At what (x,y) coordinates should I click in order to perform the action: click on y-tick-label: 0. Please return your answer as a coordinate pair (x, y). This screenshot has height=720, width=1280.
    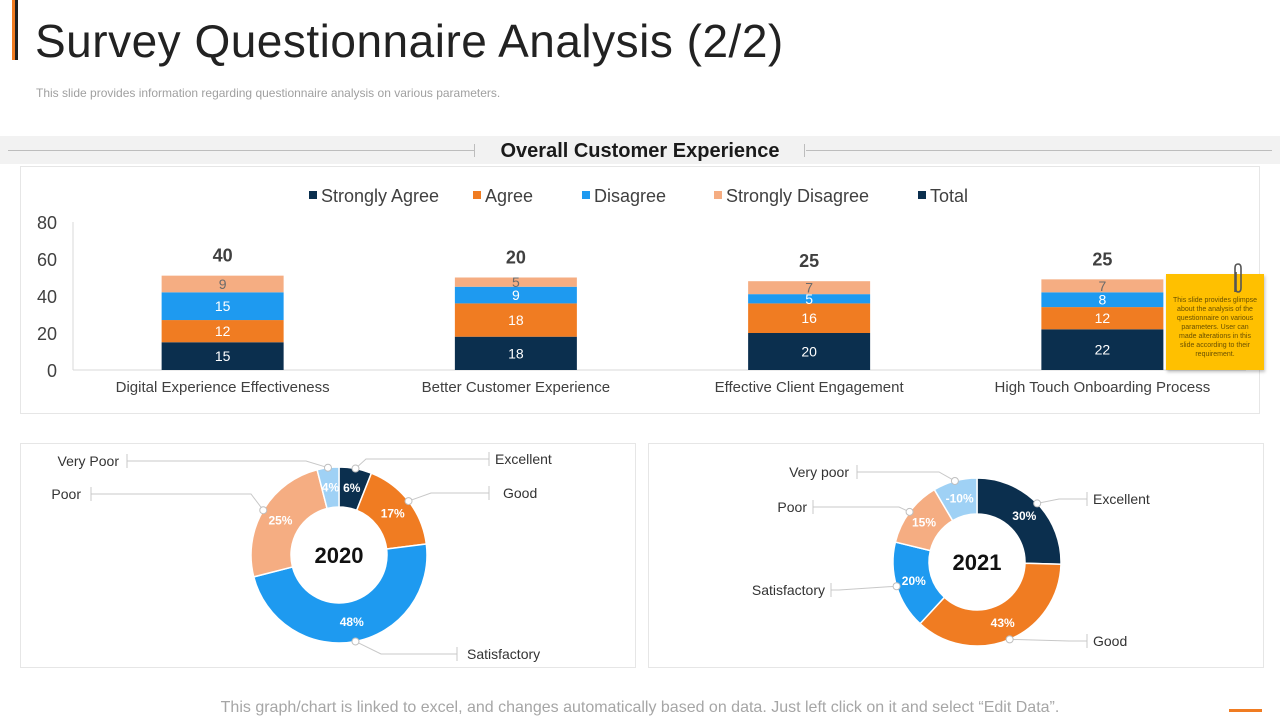
    Looking at the image, I should click on (52, 371).